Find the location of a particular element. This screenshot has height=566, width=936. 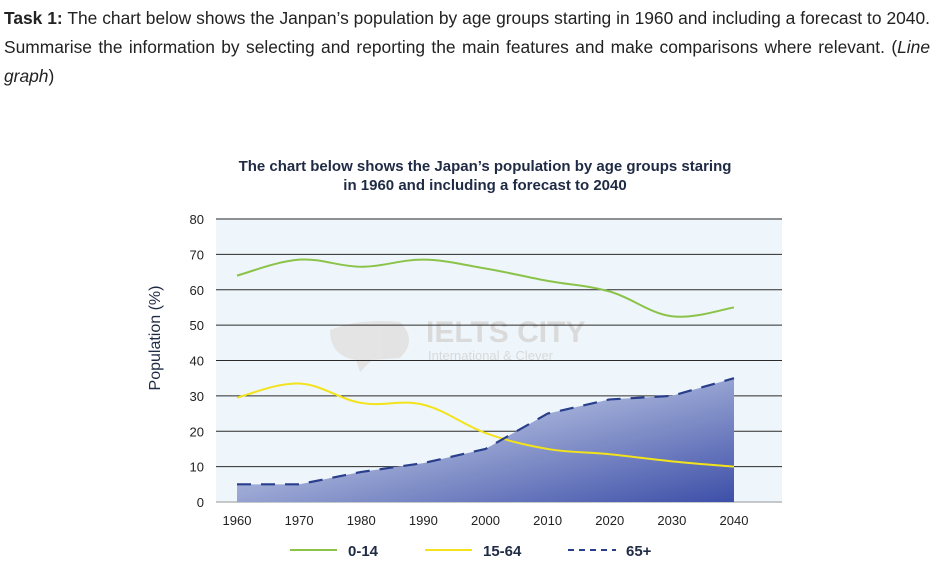

y-tick-label: 0 is located at coordinates (200, 502).